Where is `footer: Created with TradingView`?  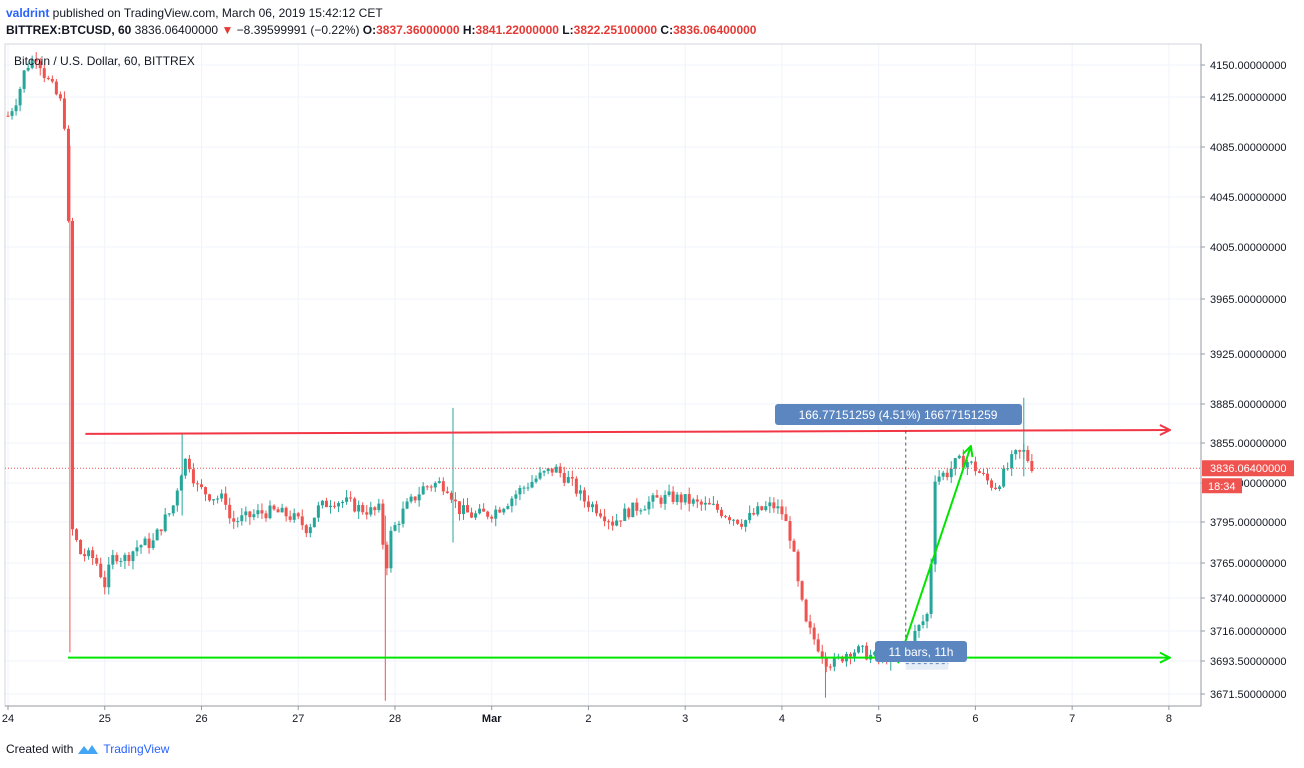
footer: Created with TradingView is located at coordinates (87, 749).